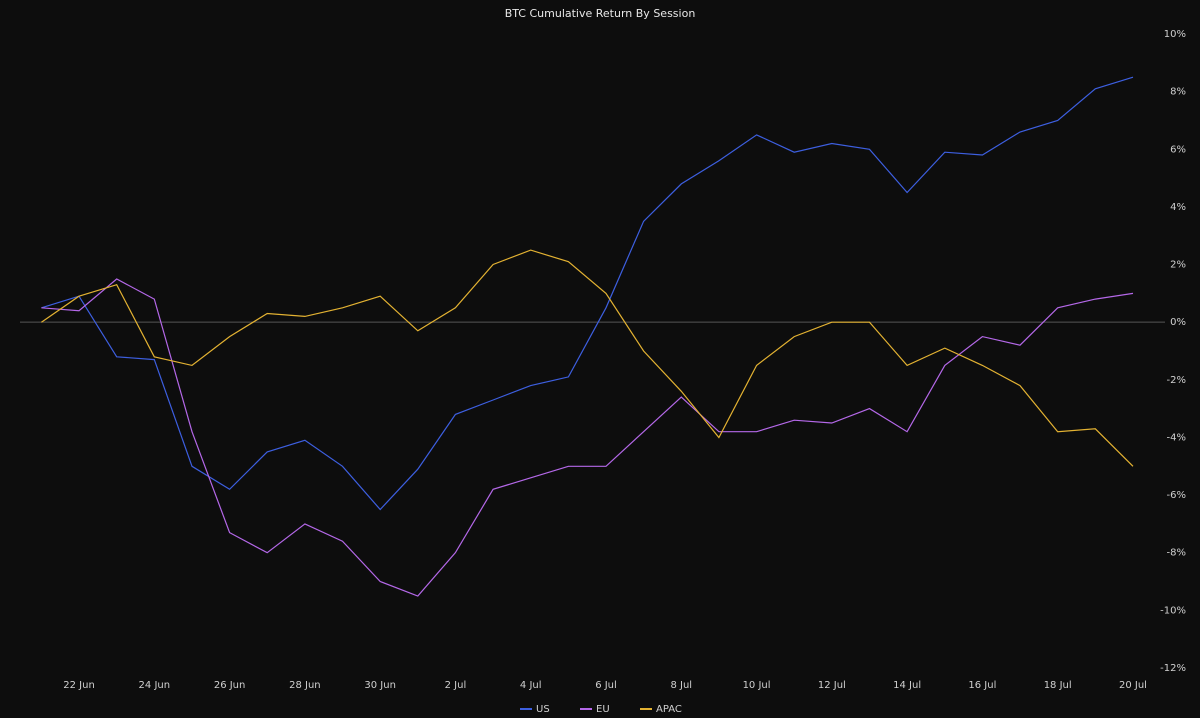  Describe the element at coordinates (1176, 553) in the screenshot. I see `y-tick-label: -8%` at that location.